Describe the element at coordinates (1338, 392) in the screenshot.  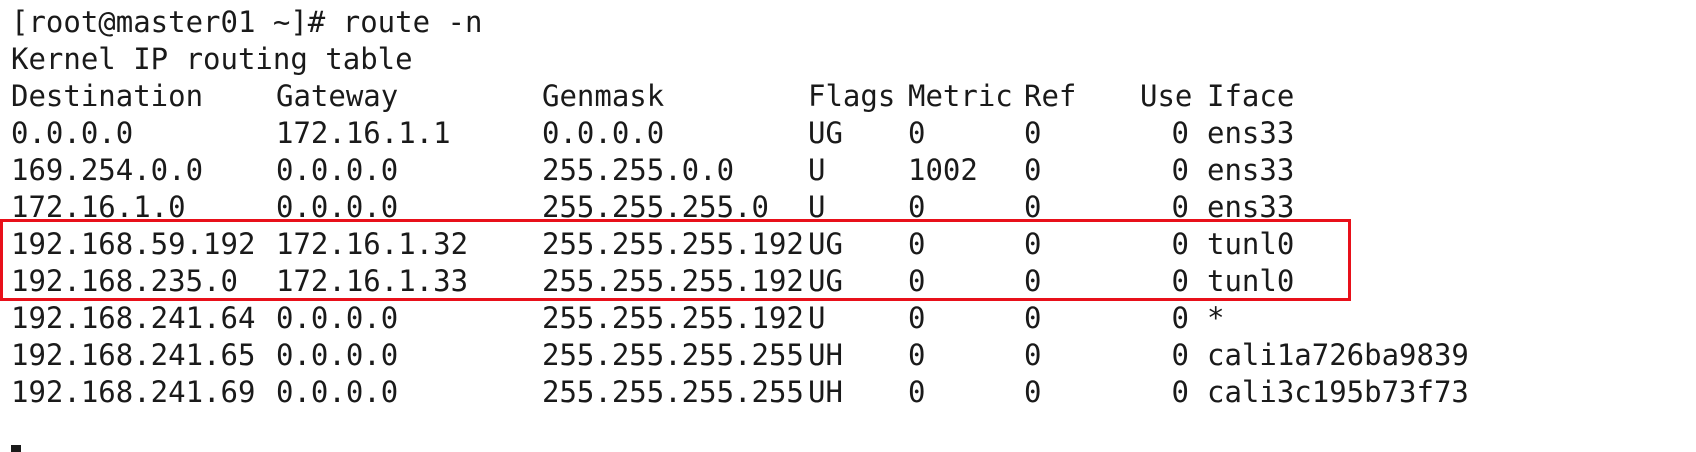
I see `cell-iface: cali3c195b73f73` at that location.